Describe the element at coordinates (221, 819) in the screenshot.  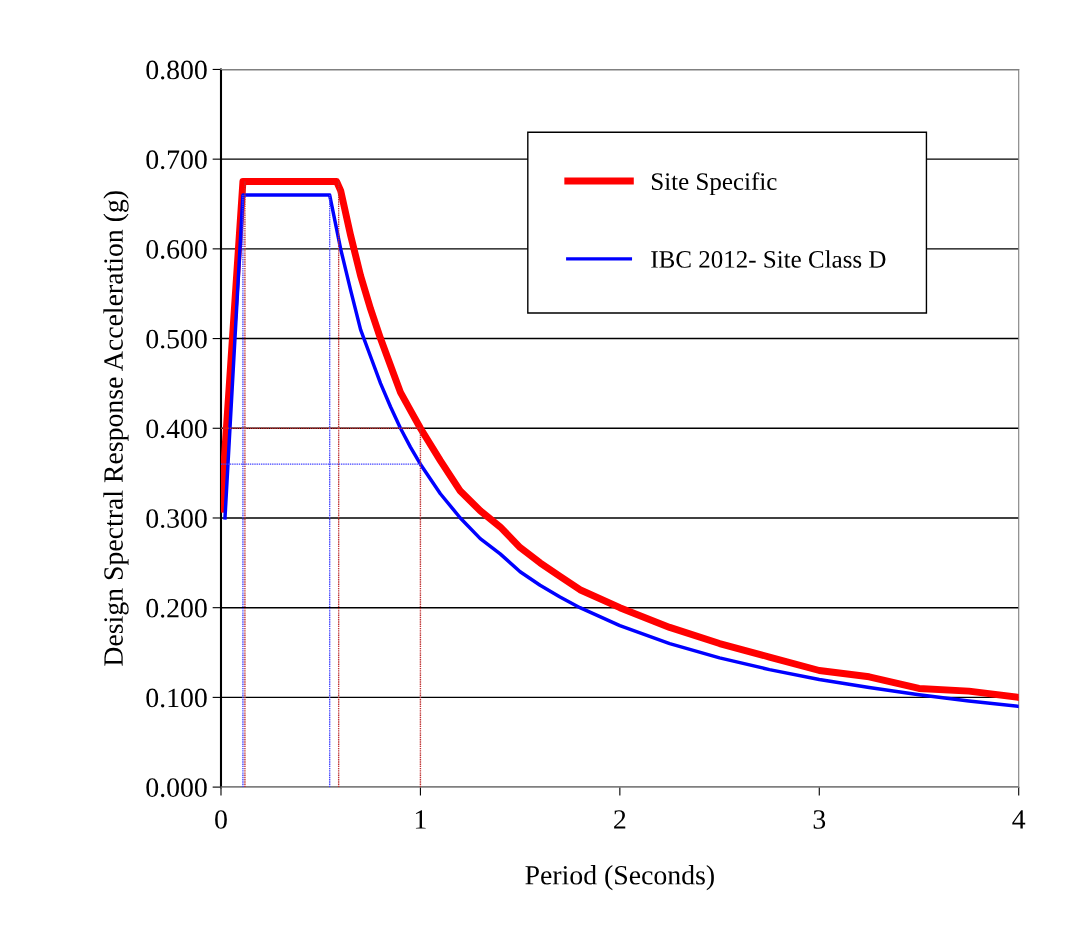
I see `x-tick-label: 0` at that location.